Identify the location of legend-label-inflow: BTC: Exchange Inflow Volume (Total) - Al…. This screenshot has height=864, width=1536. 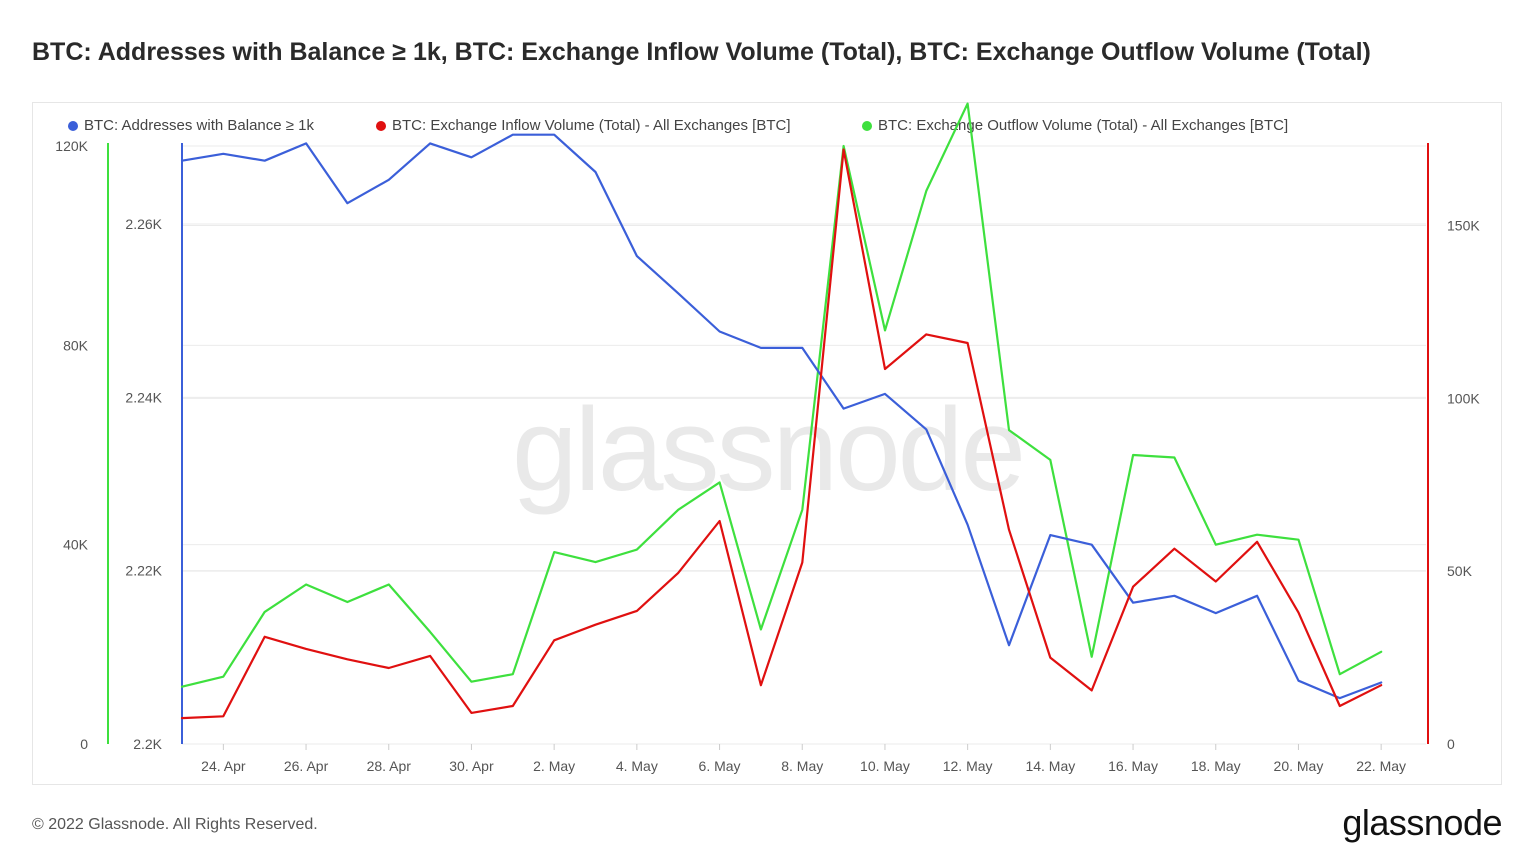
(591, 125).